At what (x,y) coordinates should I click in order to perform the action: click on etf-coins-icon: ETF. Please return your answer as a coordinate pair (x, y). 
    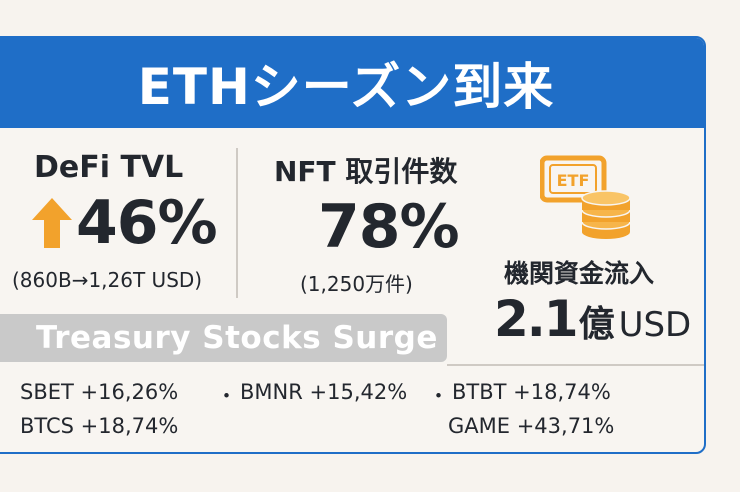
    Looking at the image, I should click on (585, 197).